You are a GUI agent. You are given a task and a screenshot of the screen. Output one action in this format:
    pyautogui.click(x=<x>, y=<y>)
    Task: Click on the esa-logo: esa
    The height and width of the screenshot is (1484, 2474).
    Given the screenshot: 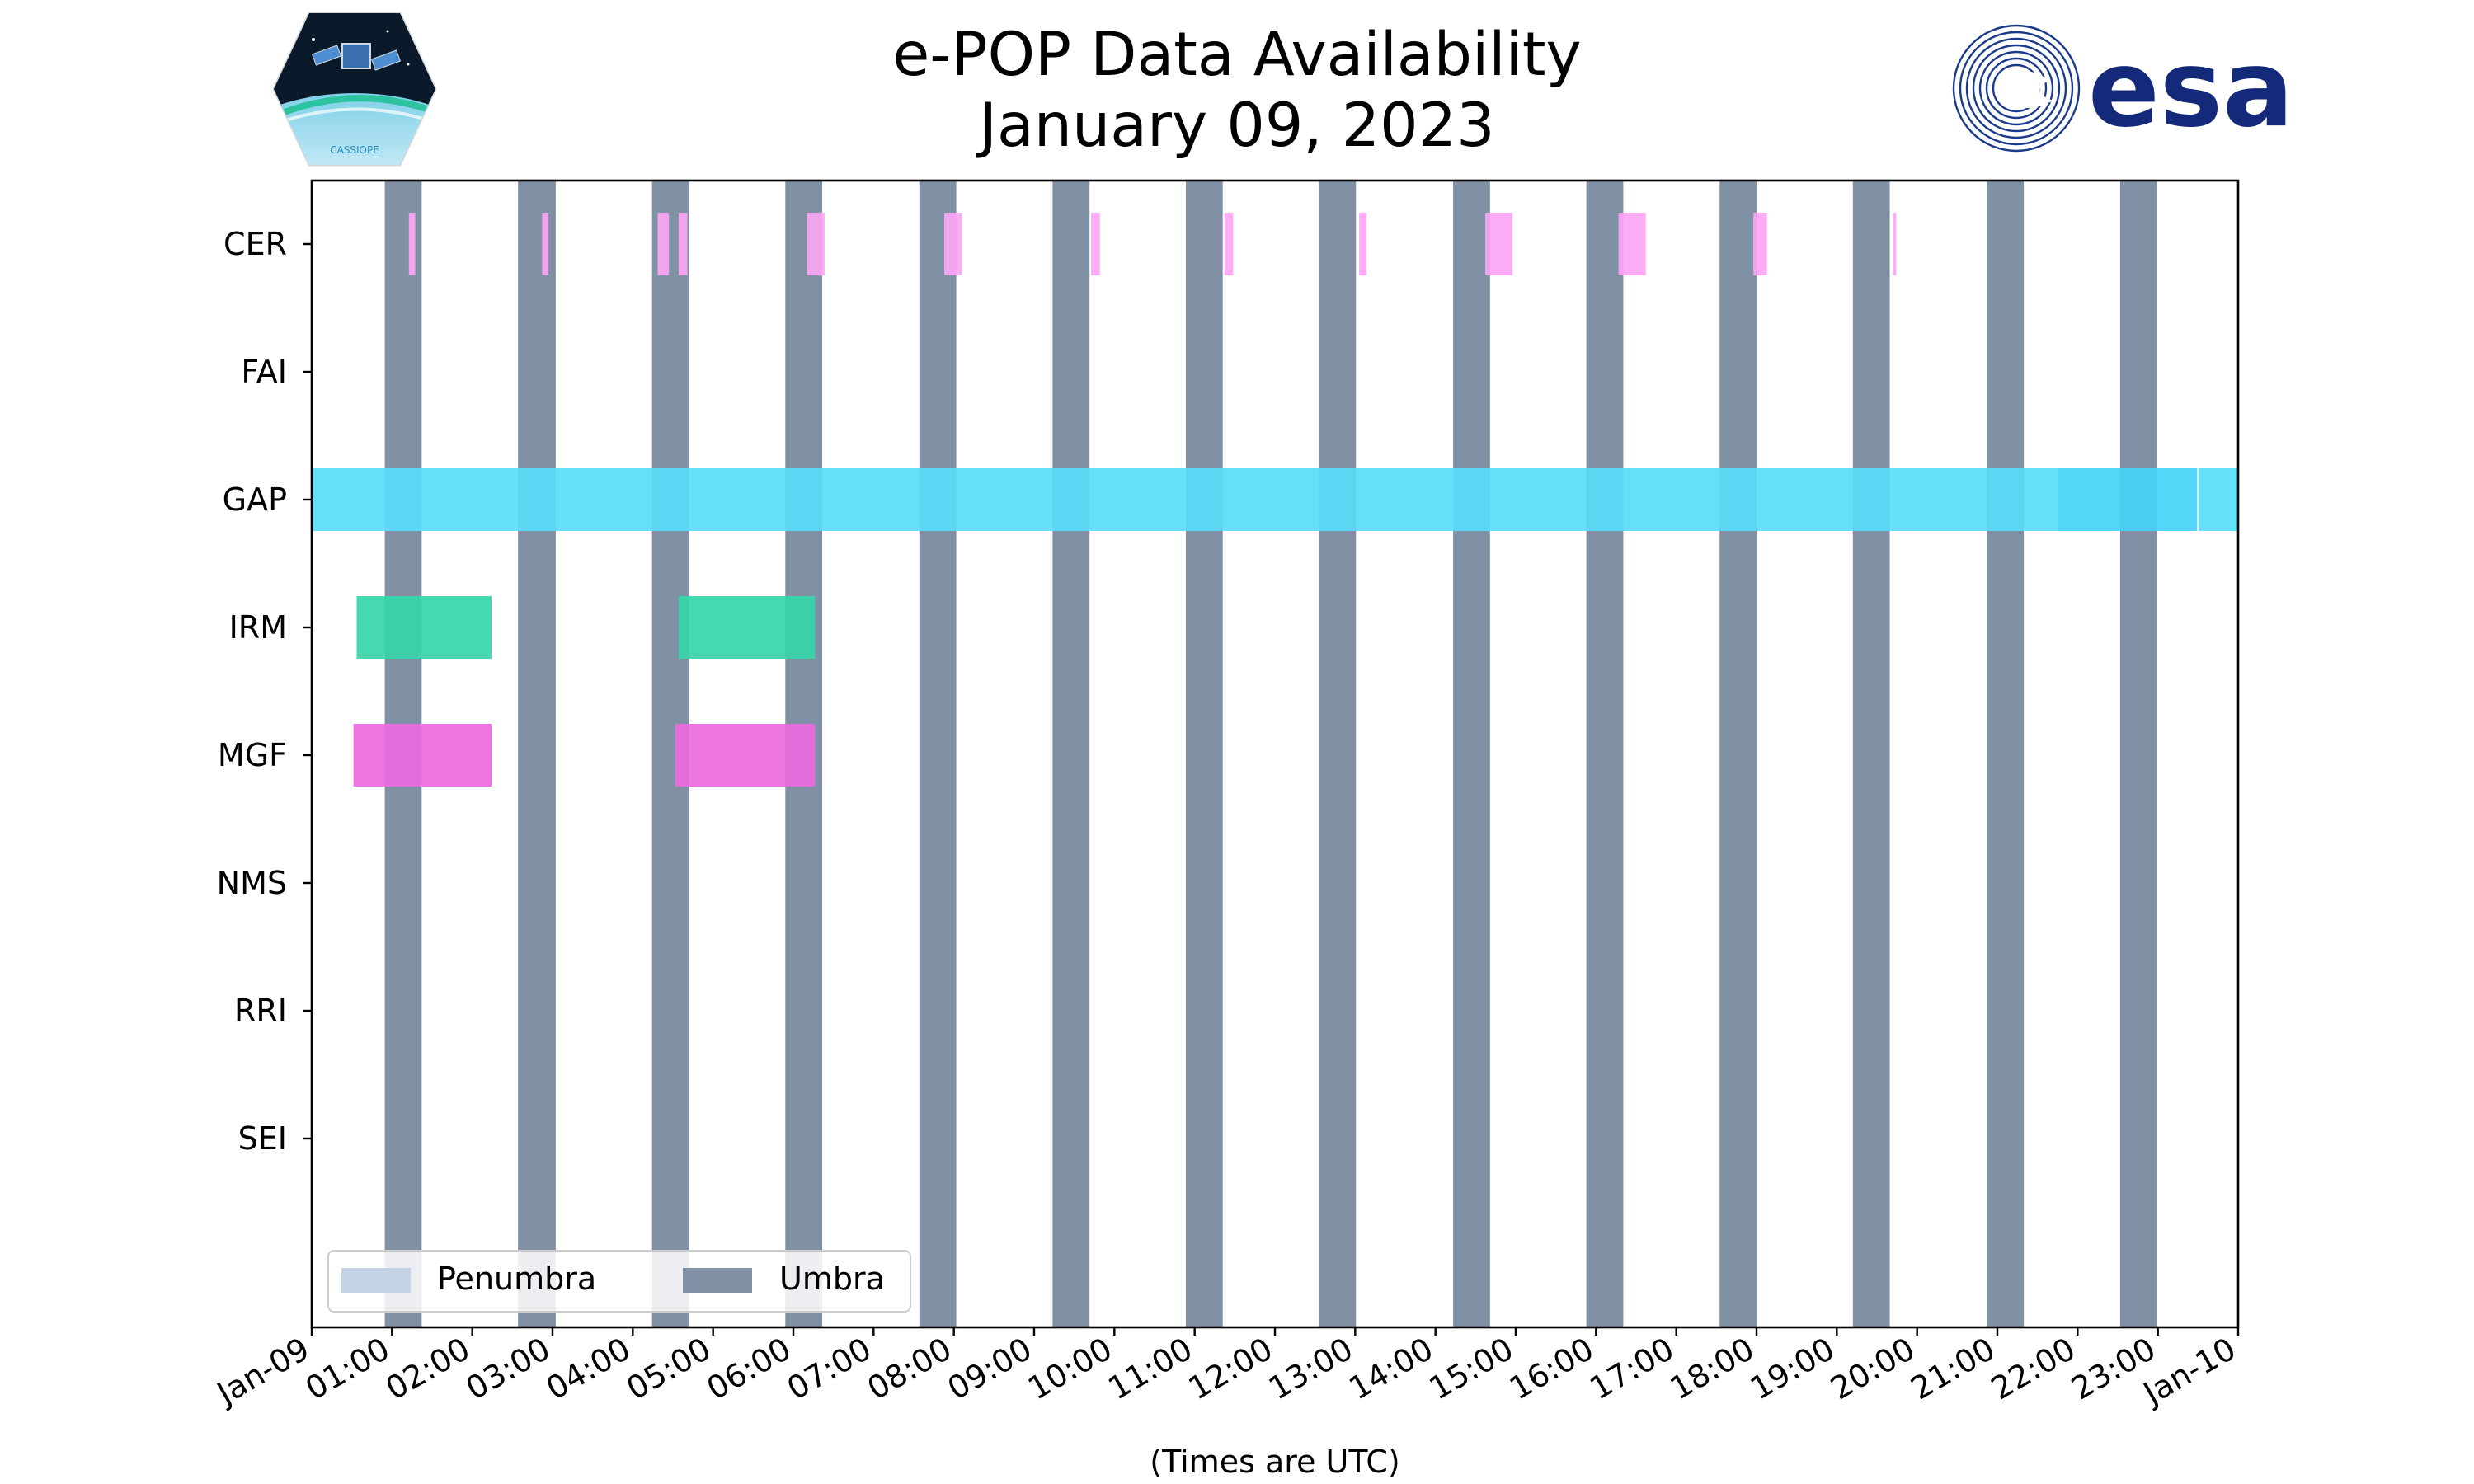 What is the action you would take?
    pyautogui.click(x=2122, y=88)
    